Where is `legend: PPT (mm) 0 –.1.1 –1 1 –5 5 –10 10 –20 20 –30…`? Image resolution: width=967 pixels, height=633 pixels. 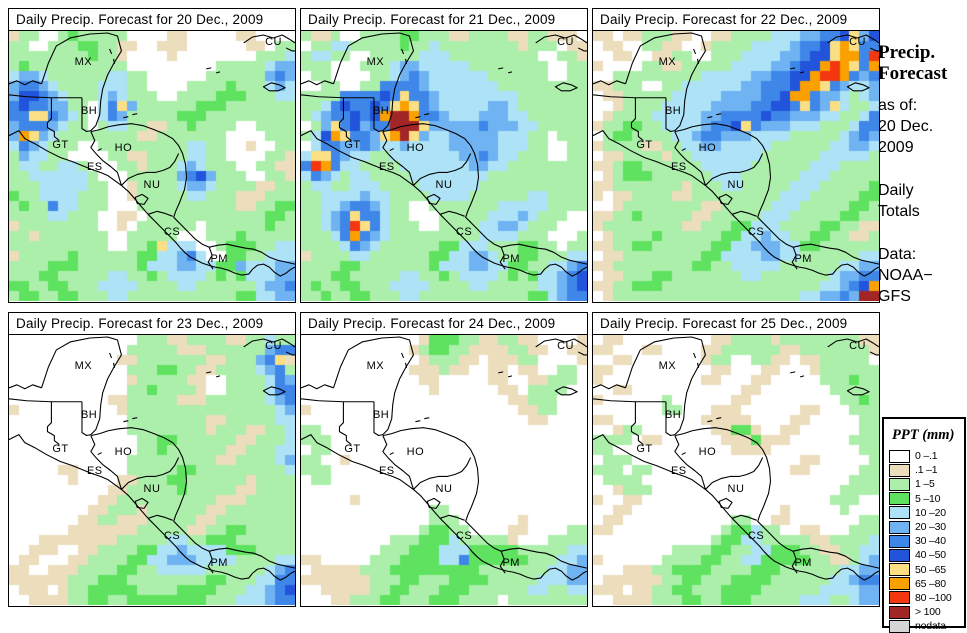 legend: PPT (mm) 0 –.1.1 –1 1 –5 5 –10 10 –20 20 –30… is located at coordinates (924, 525).